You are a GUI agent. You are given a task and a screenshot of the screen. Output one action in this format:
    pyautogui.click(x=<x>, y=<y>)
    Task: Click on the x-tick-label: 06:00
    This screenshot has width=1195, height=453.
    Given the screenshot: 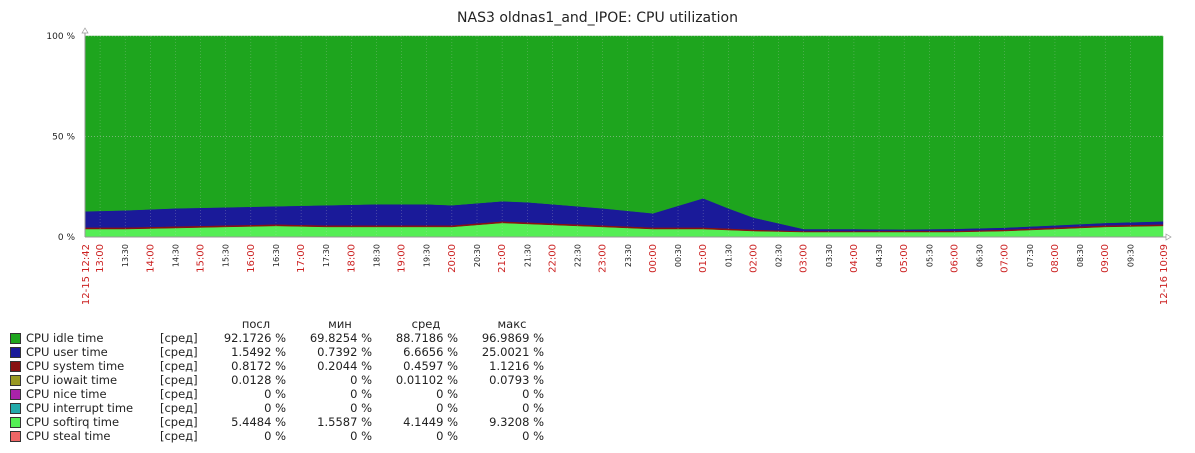 What is the action you would take?
    pyautogui.click(x=954, y=258)
    